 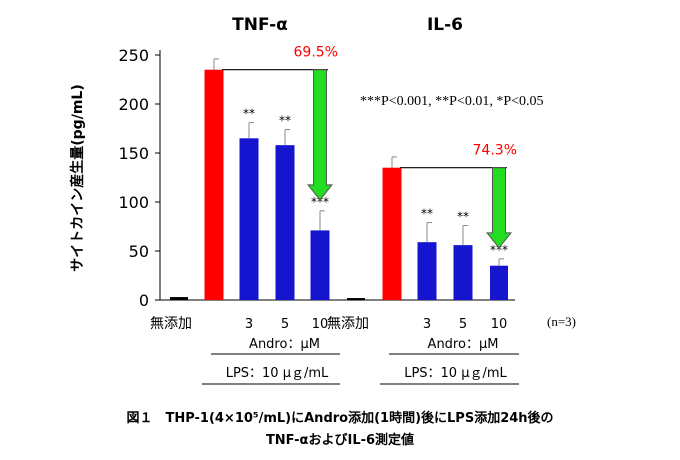 What do you see at coordinates (495, 151) in the screenshot?
I see `reduction-percent-label: 74.3%` at bounding box center [495, 151].